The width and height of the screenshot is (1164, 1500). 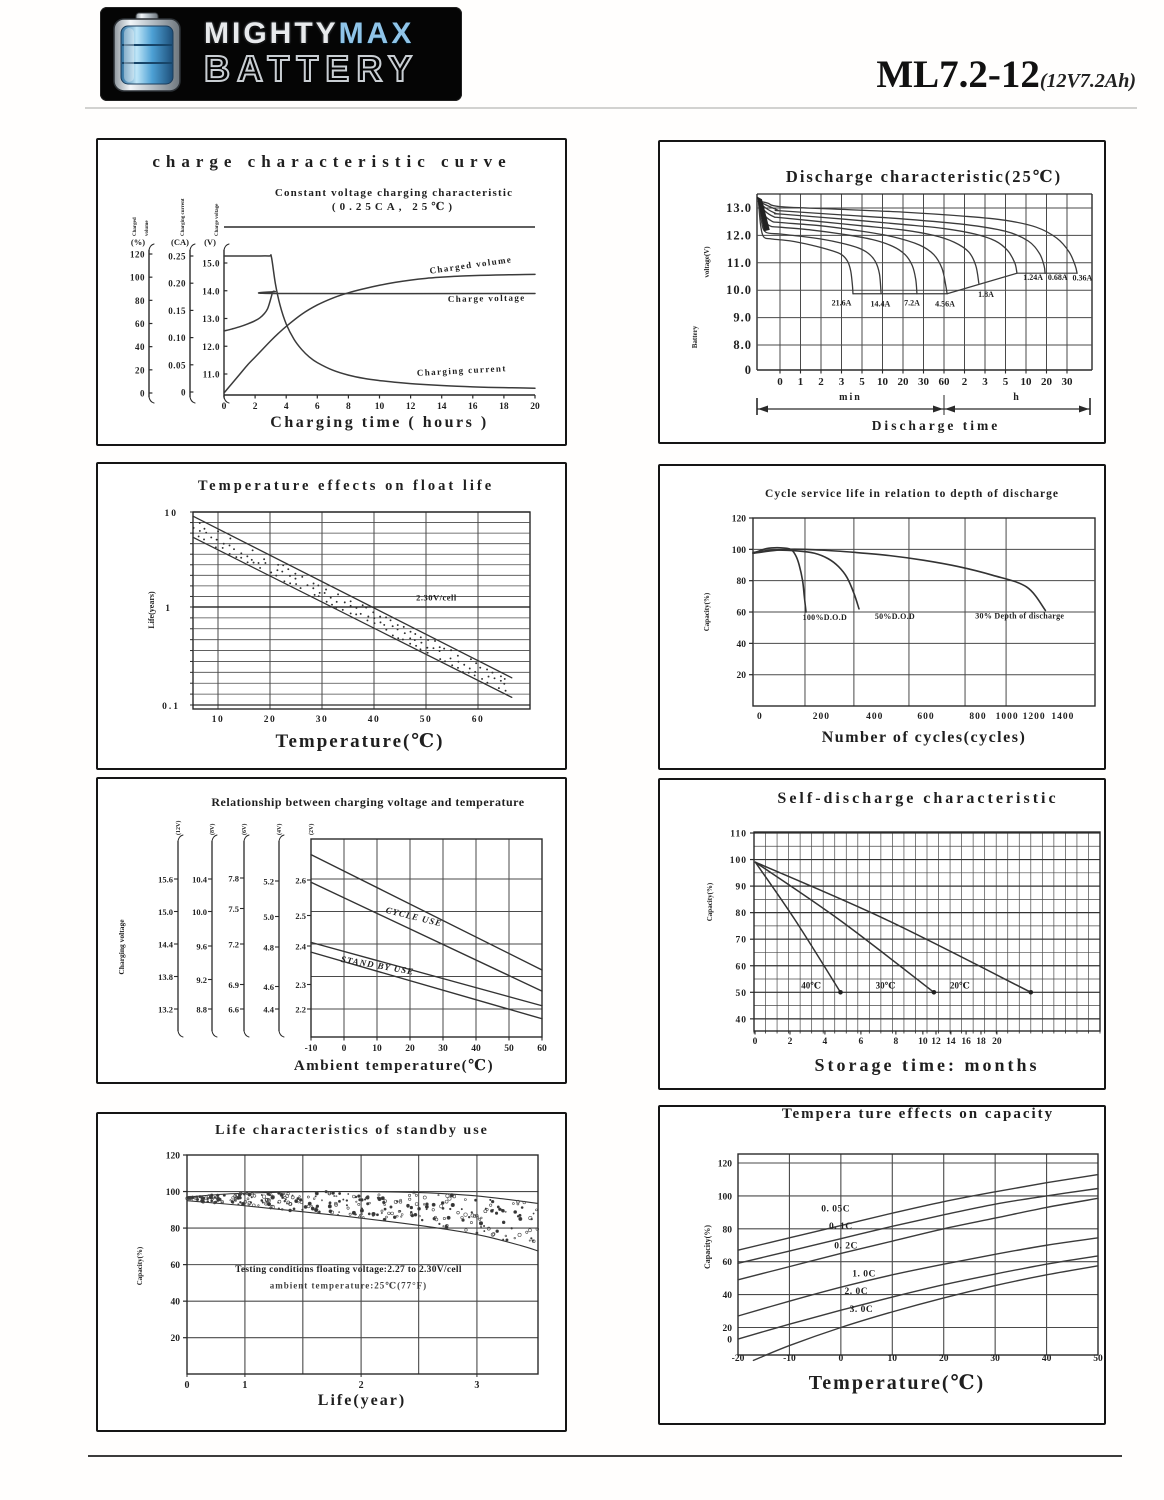 I want to click on svg-text: charge characteristic curve, so click(x=331, y=161).